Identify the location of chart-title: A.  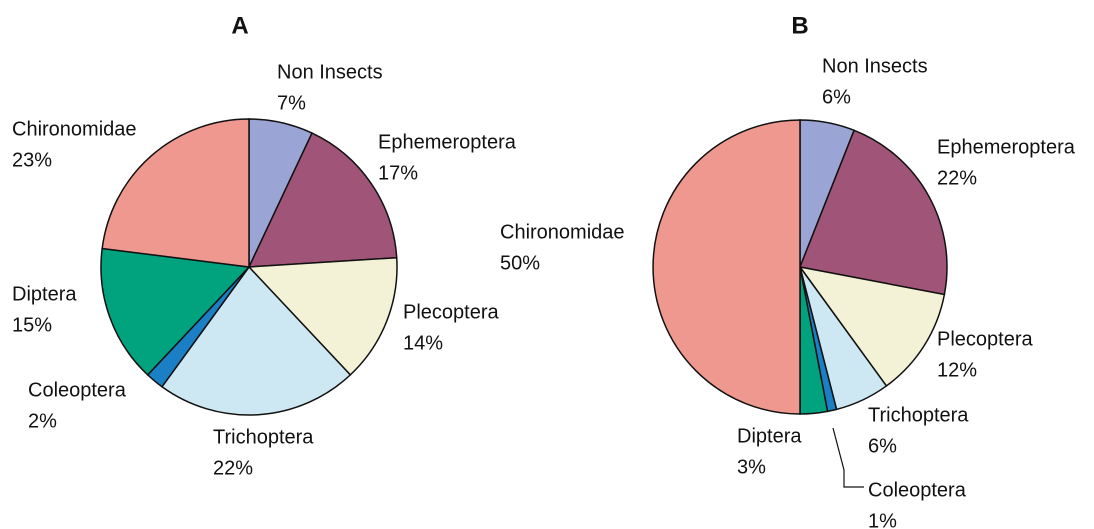
(239, 25).